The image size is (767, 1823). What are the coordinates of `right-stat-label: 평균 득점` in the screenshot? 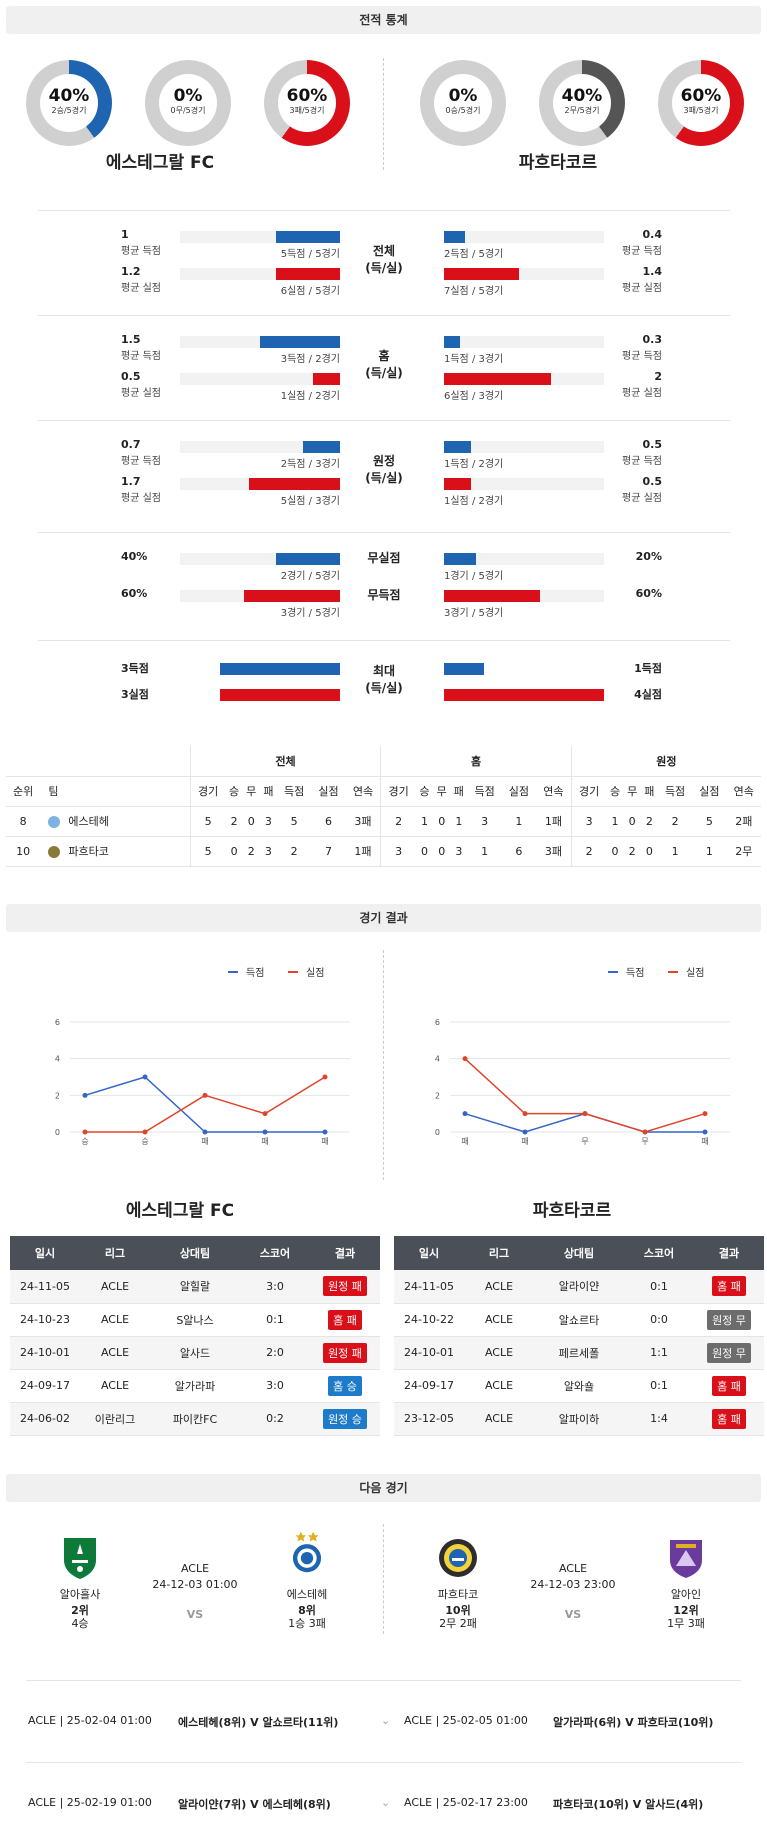 It's located at (642, 251).